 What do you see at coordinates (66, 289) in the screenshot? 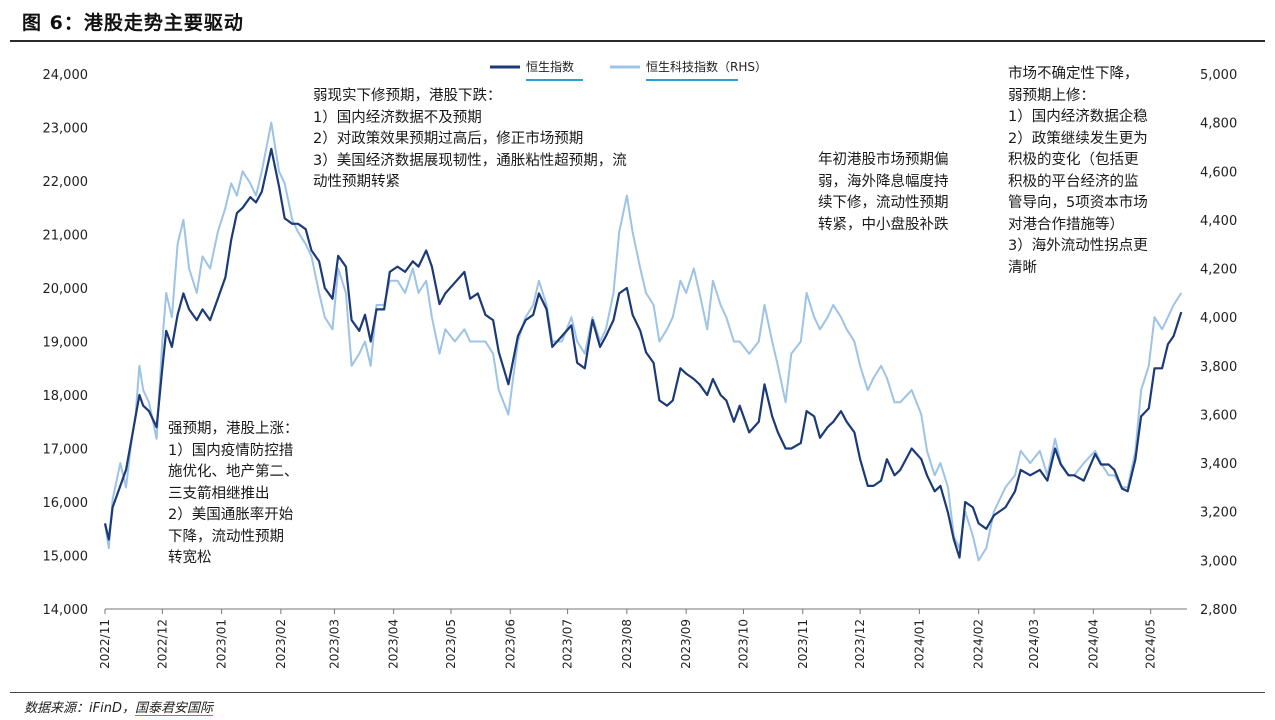
I see `left-tick-label: 20,000` at bounding box center [66, 289].